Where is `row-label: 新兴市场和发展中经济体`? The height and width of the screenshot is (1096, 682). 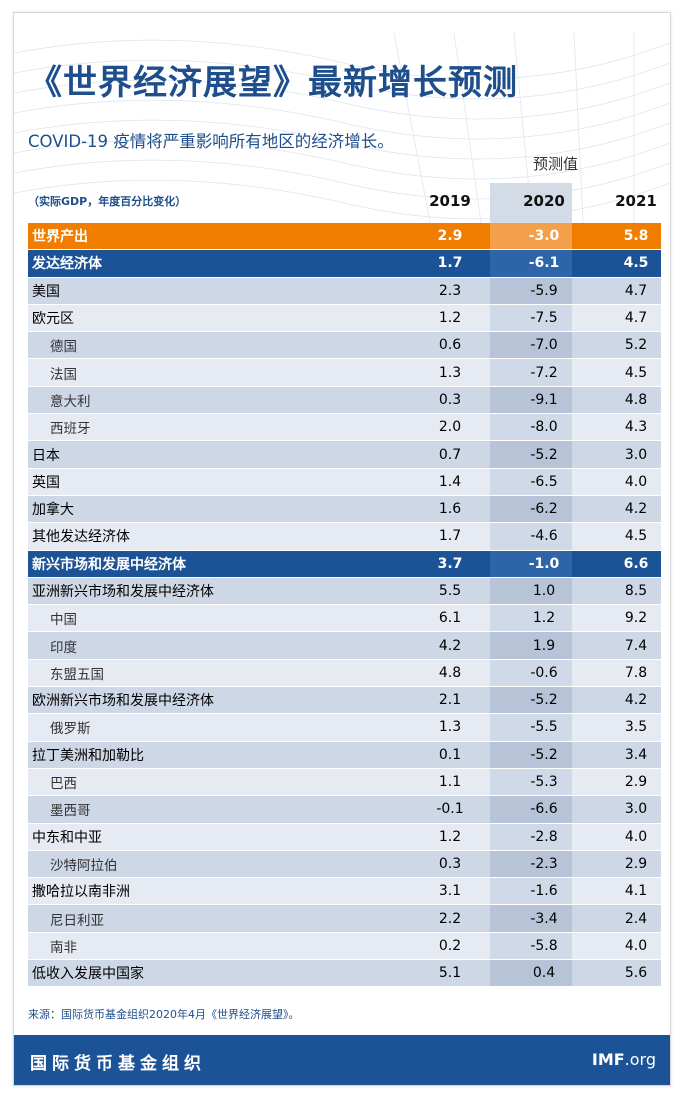
row-label: 新兴市场和发展中经济体 is located at coordinates (109, 564).